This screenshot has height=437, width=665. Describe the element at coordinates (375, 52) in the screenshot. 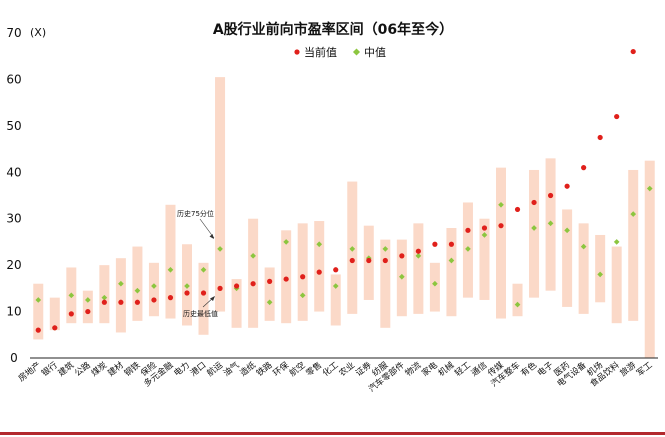

I see `legend-median-label: 中值` at that location.